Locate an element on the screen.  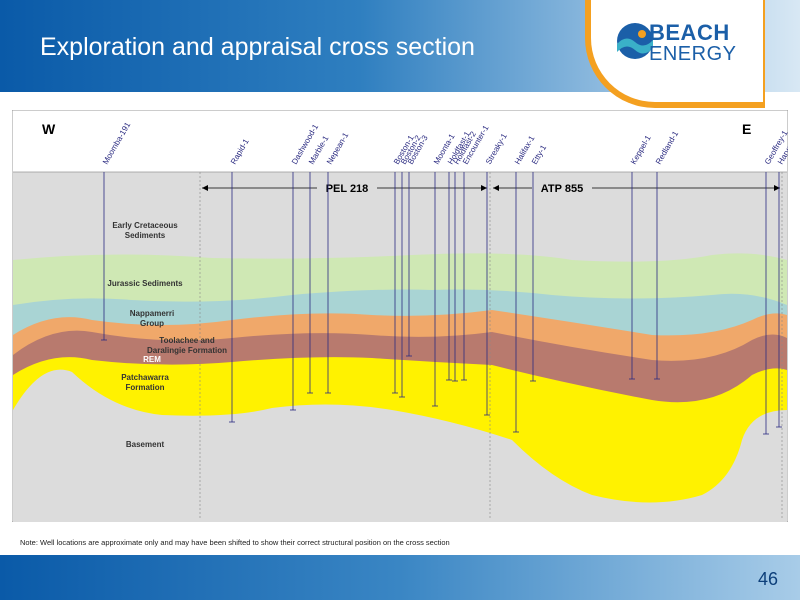
permit-label-atp-855: ATP 855 is located at coordinates (562, 189).